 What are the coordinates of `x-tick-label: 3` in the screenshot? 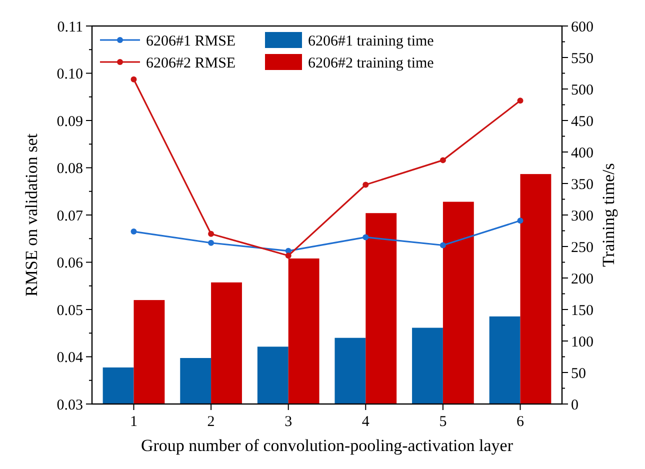 It's located at (288, 422).